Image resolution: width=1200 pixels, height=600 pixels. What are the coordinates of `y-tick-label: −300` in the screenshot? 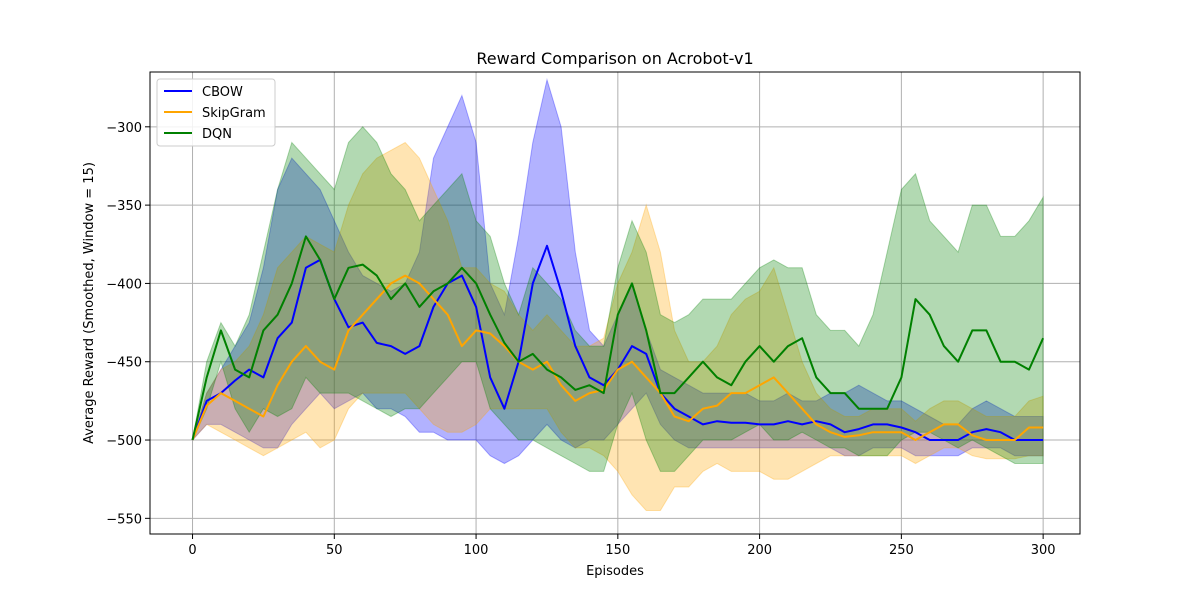 It's located at (124, 128).